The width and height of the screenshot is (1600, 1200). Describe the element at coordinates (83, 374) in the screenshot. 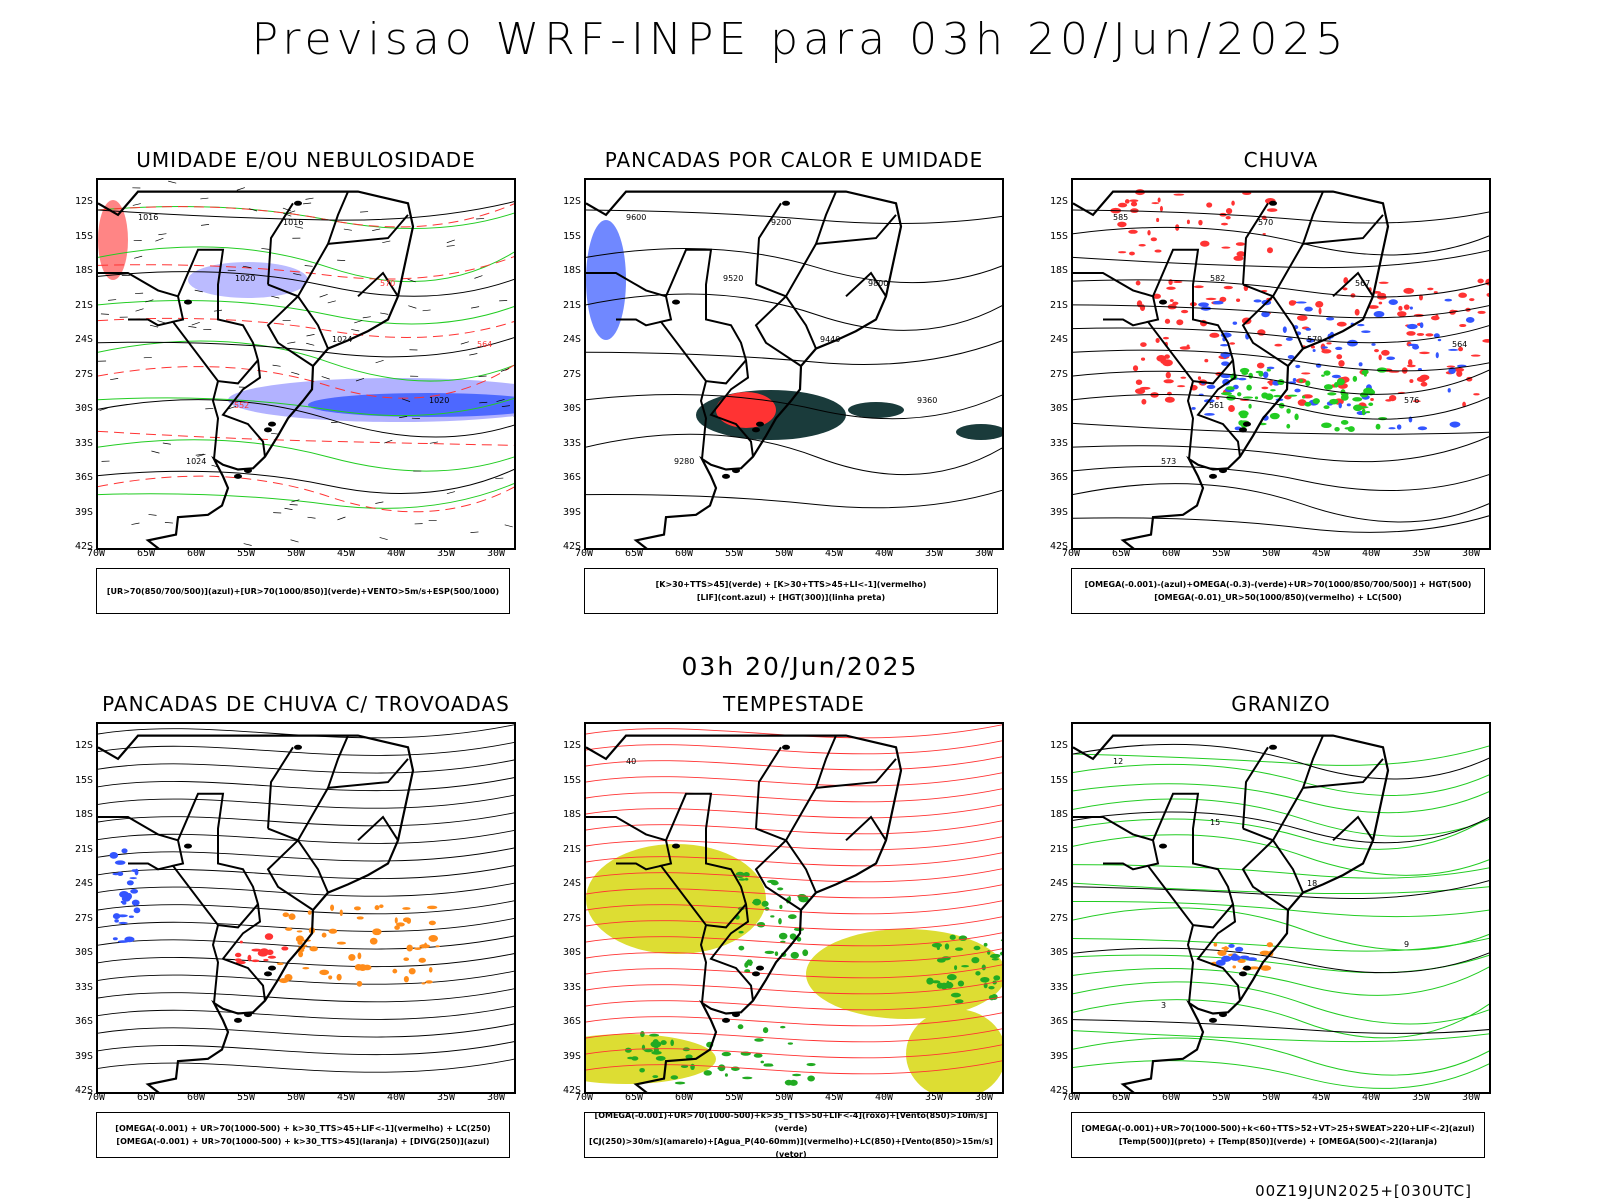

I see `lat-label: 27S` at that location.